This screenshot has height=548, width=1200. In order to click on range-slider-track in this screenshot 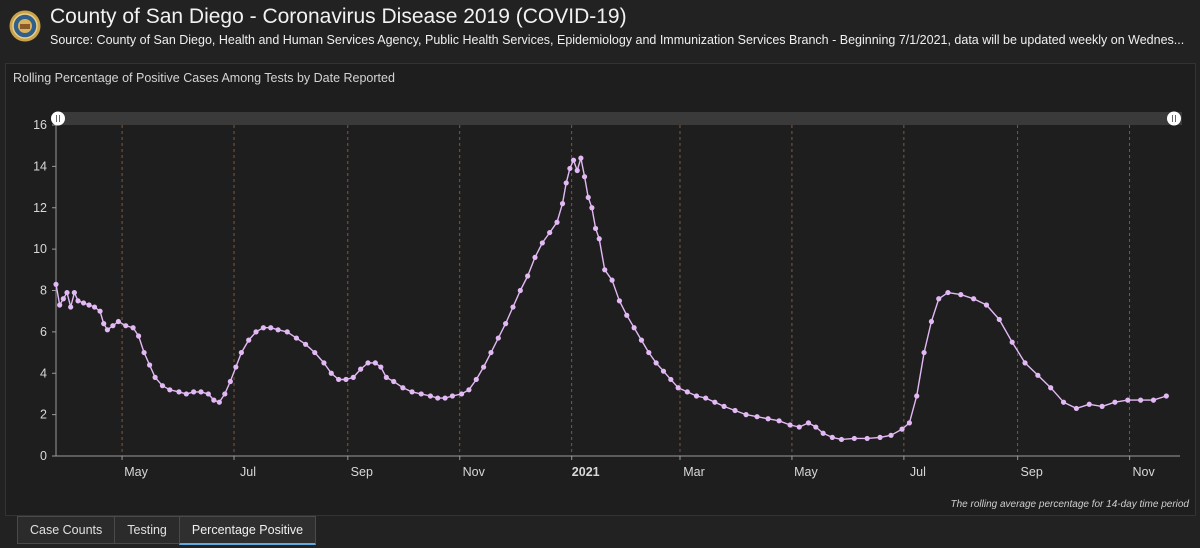, I will do `click(619, 118)`.